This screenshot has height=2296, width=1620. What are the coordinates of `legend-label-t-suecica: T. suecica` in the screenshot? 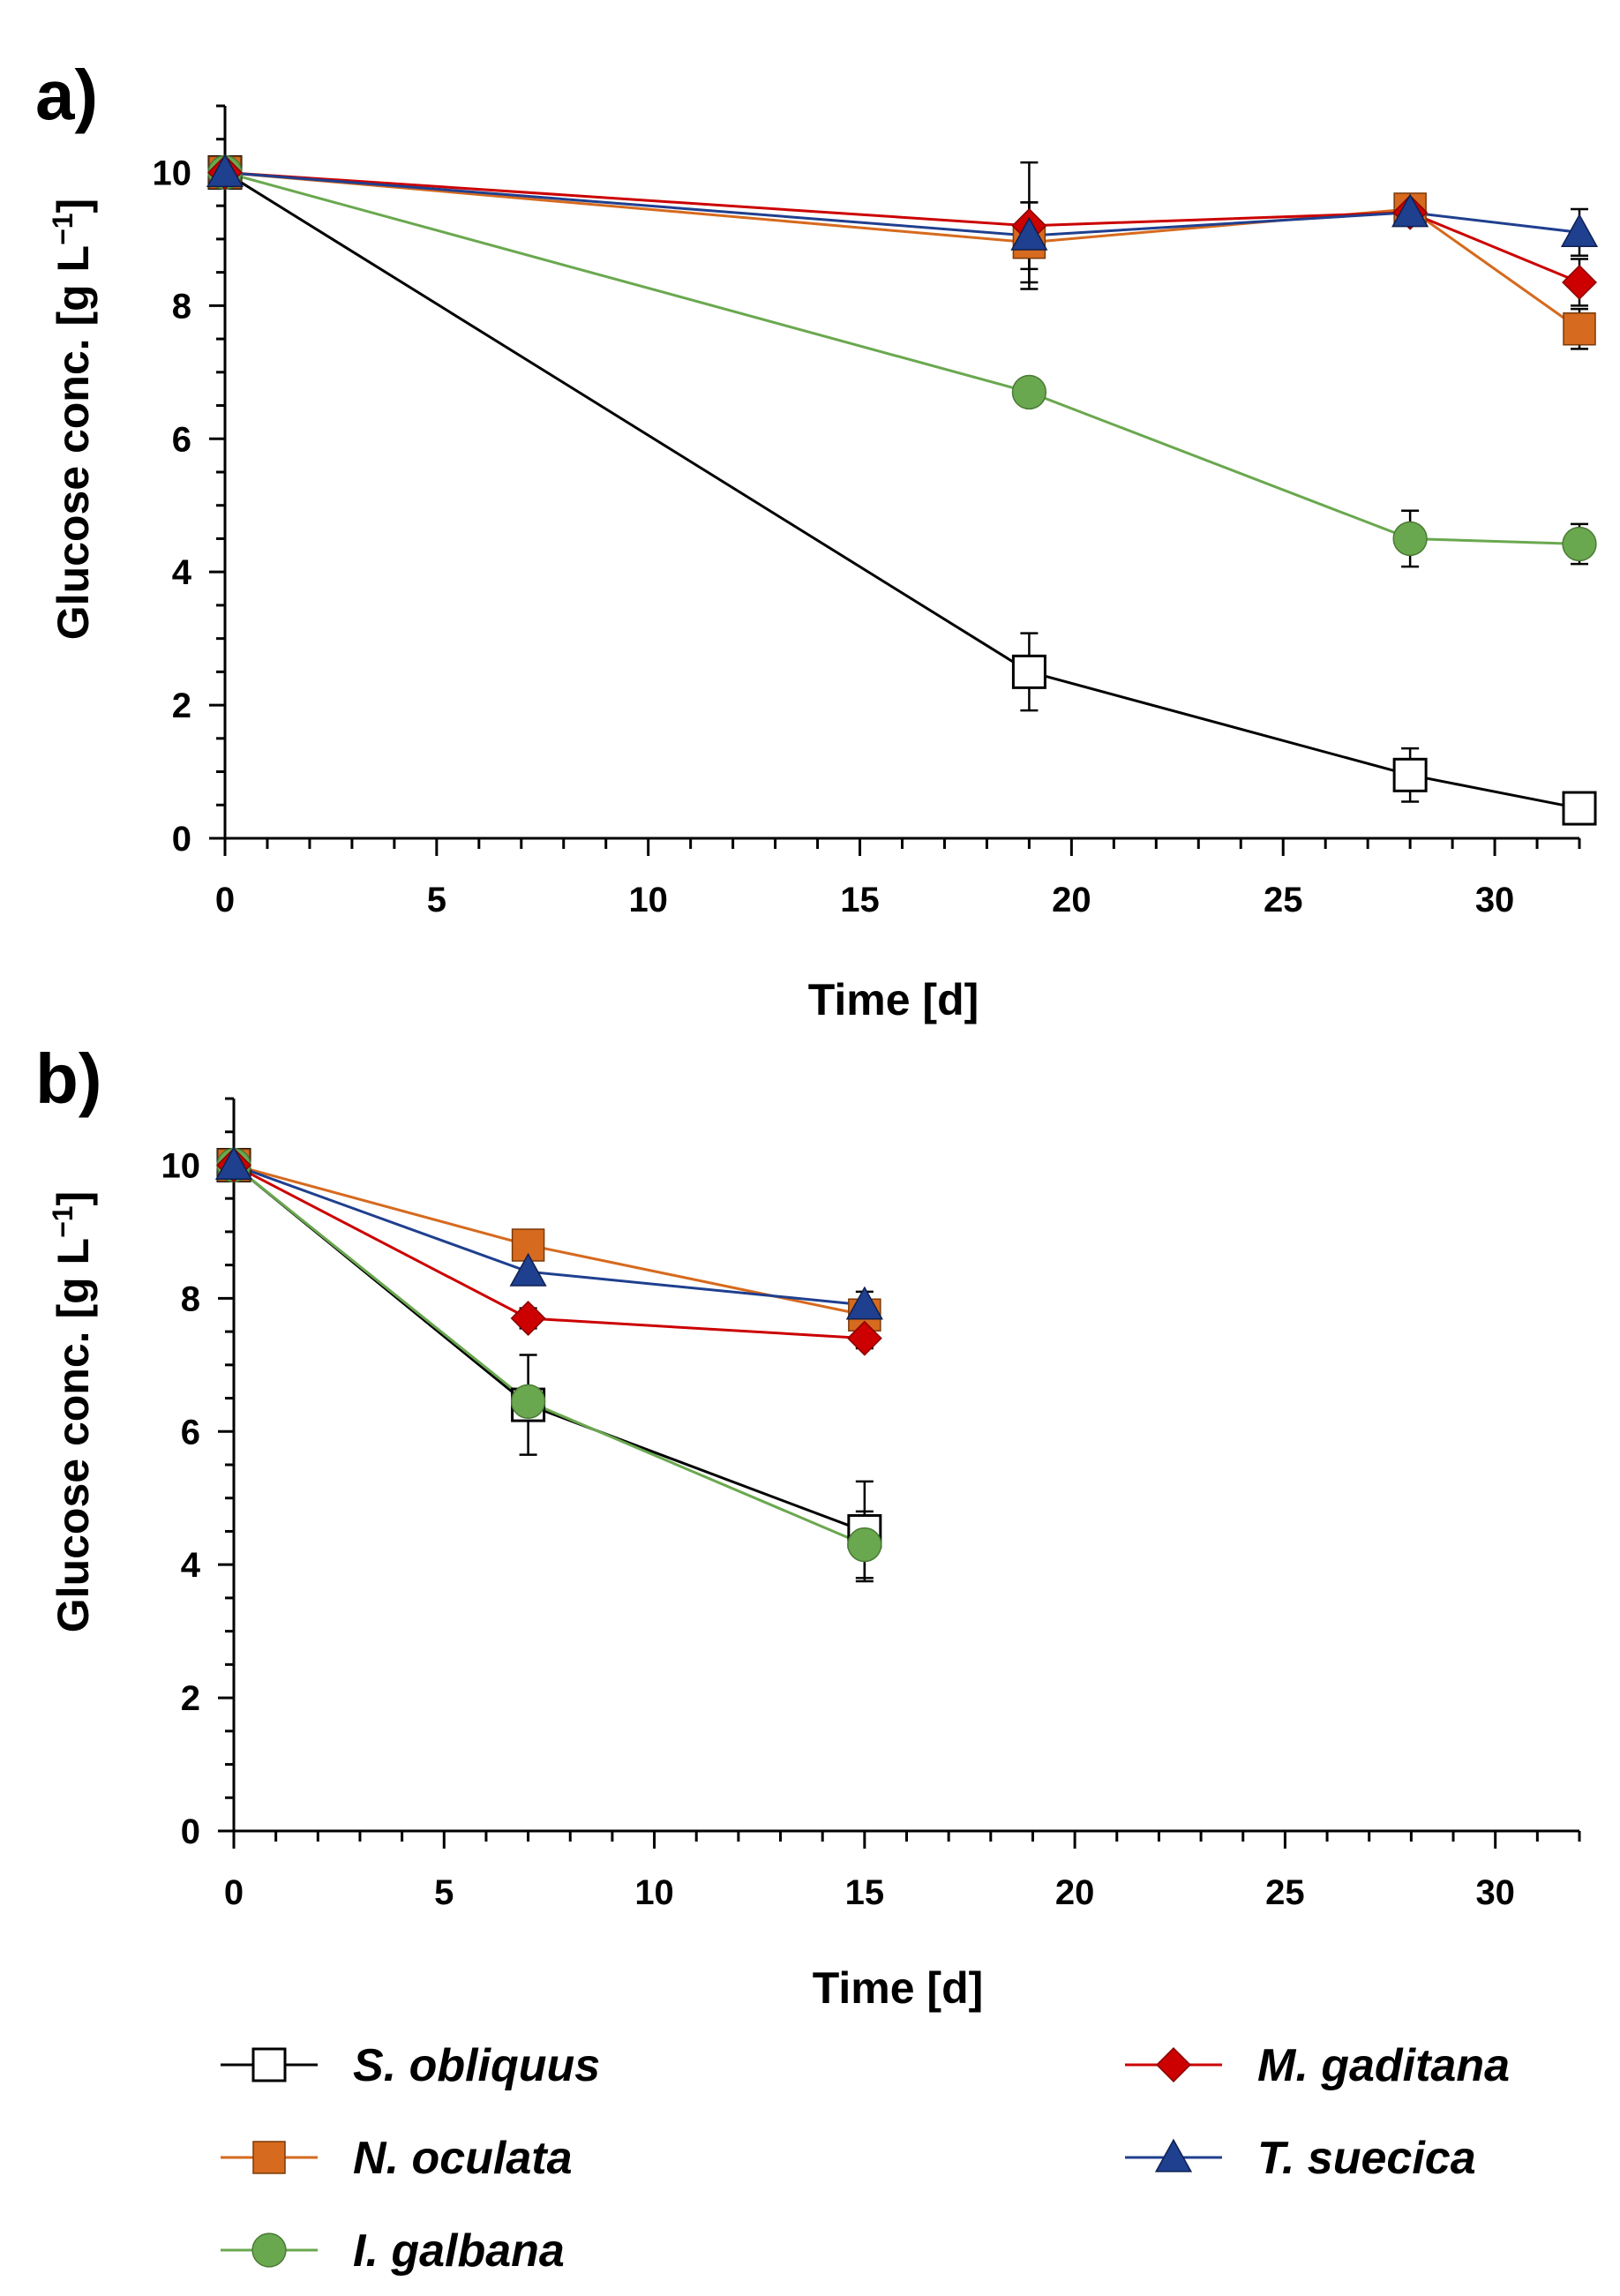 It's located at (1366, 2158).